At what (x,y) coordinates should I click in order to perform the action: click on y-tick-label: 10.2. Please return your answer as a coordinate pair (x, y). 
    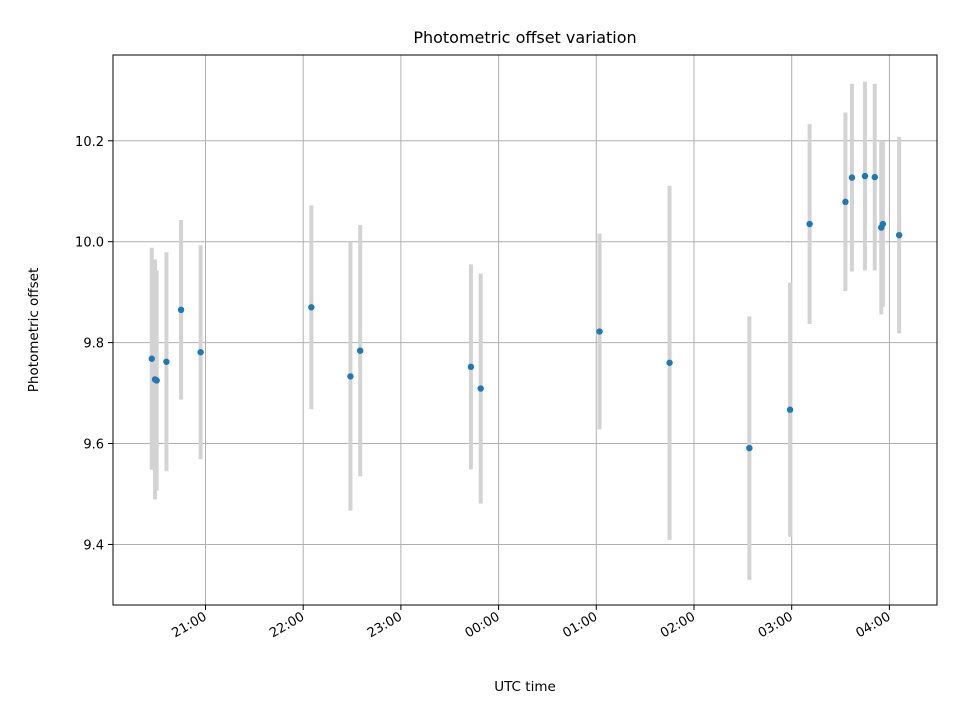
    Looking at the image, I should click on (89, 142).